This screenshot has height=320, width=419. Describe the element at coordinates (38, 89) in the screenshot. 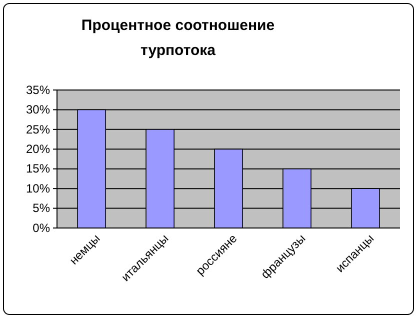

I see `y-tick-label: 35%` at that location.